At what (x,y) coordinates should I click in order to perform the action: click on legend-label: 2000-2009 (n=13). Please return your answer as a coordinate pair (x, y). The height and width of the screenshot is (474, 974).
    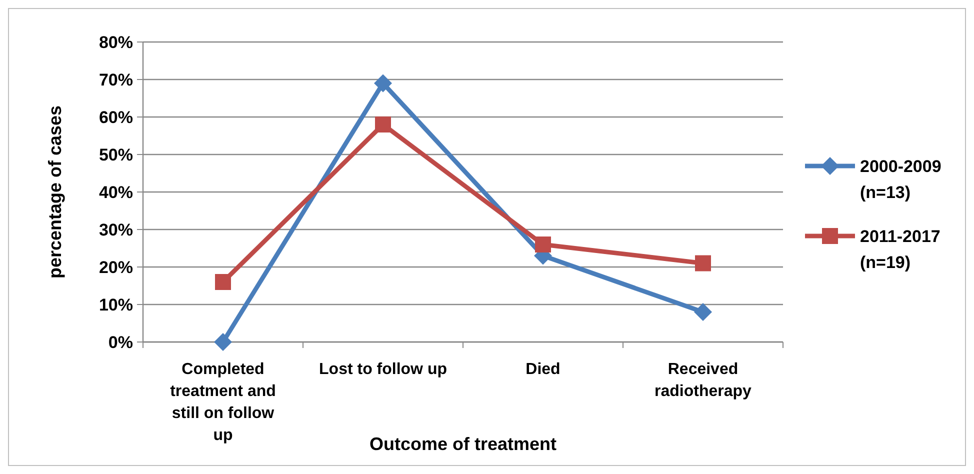
    Looking at the image, I should click on (901, 179).